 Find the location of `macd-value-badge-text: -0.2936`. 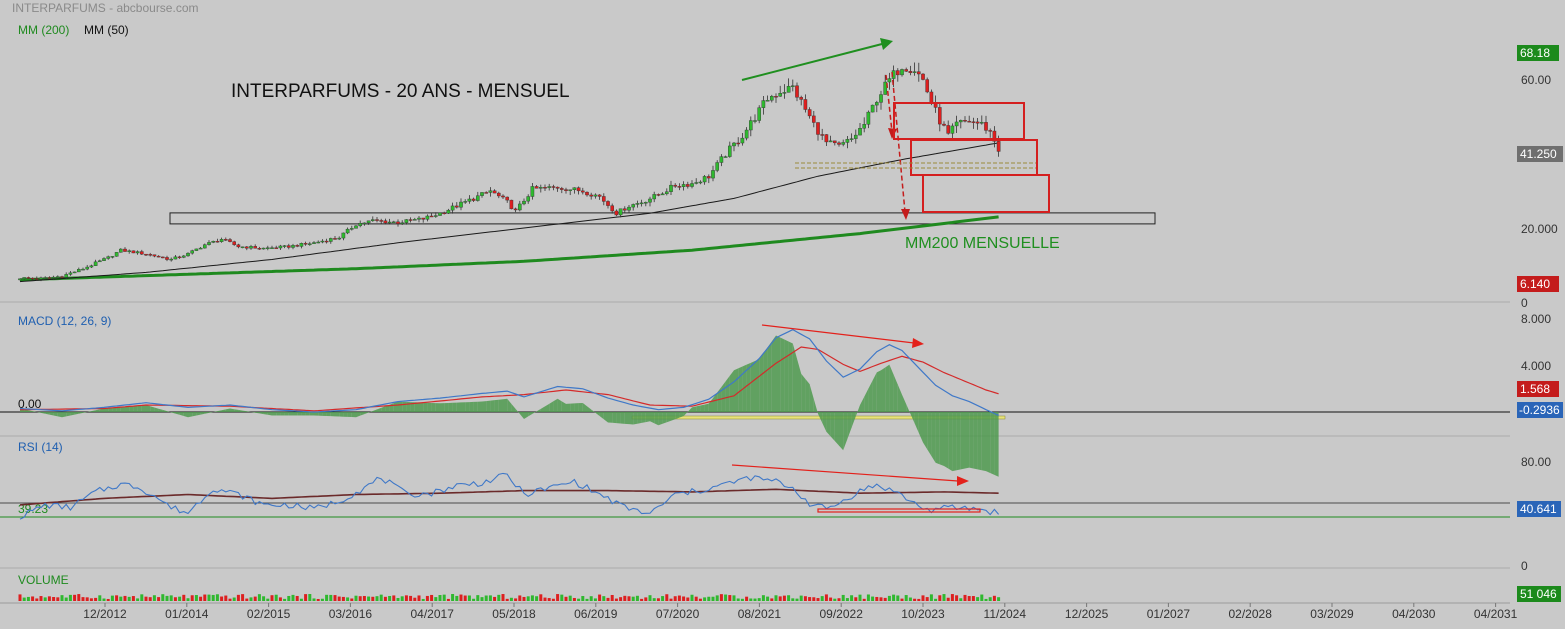

macd-value-badge-text: -0.2936 is located at coordinates (1539, 410).